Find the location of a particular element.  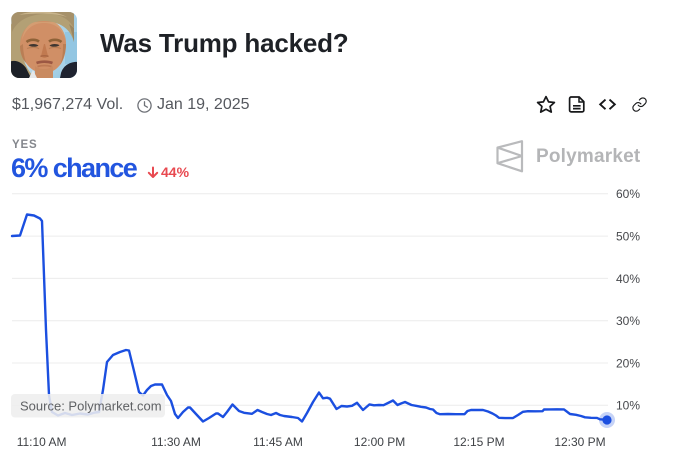

svg-text: Source: Polymarket.com is located at coordinates (91, 406).